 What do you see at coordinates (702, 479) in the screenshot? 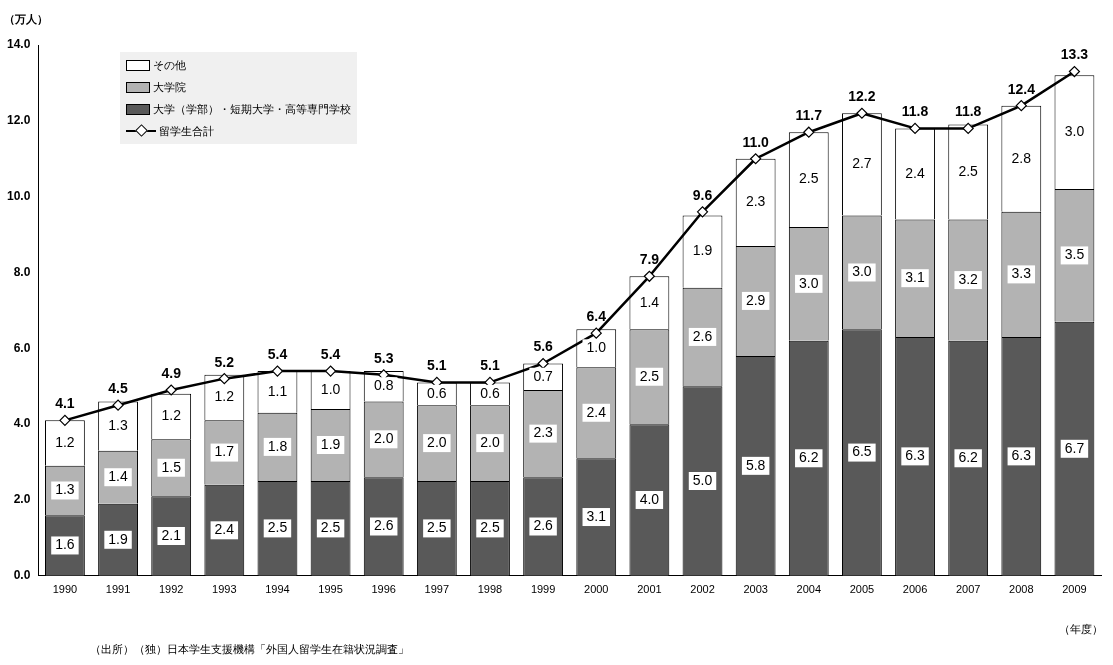
I see `data-label: 5.0` at bounding box center [702, 479].